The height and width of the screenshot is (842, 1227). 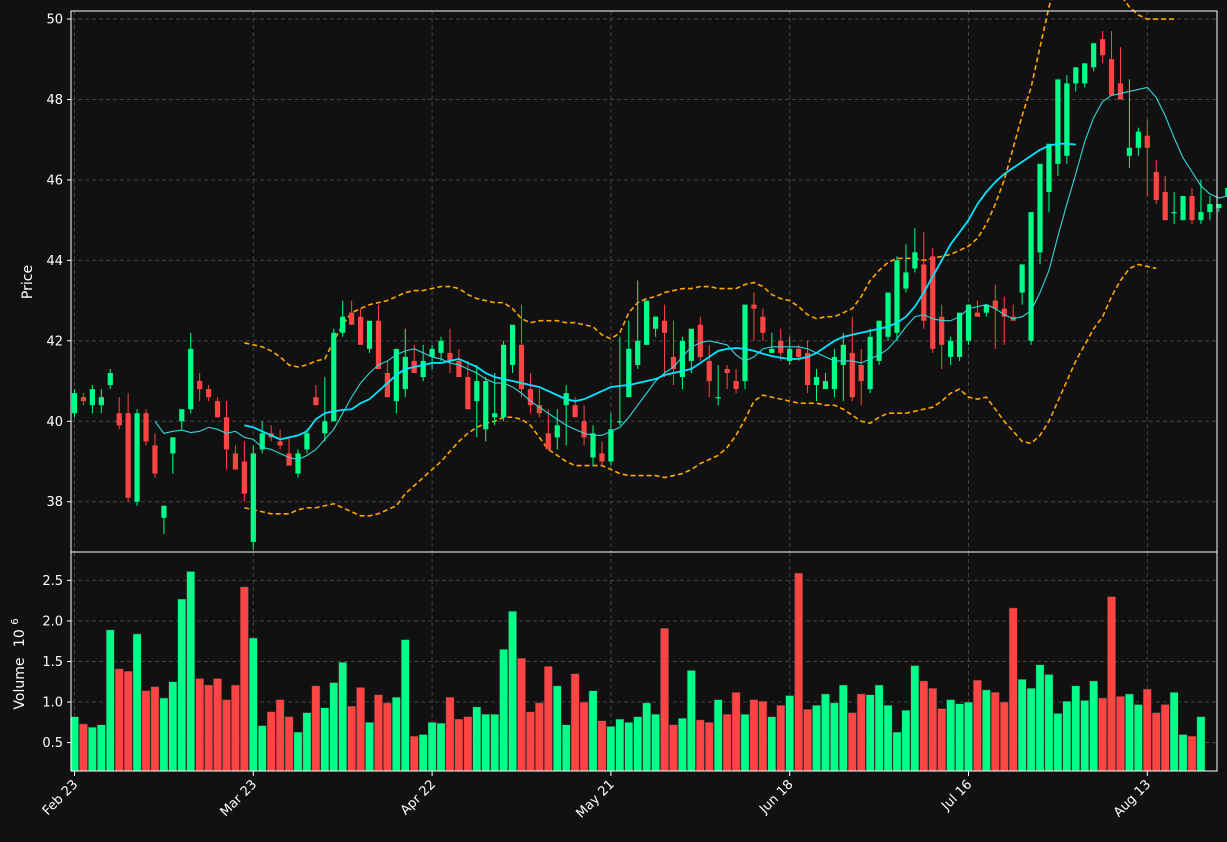 I want to click on volume-tick-label: 1.5, so click(x=52, y=662).